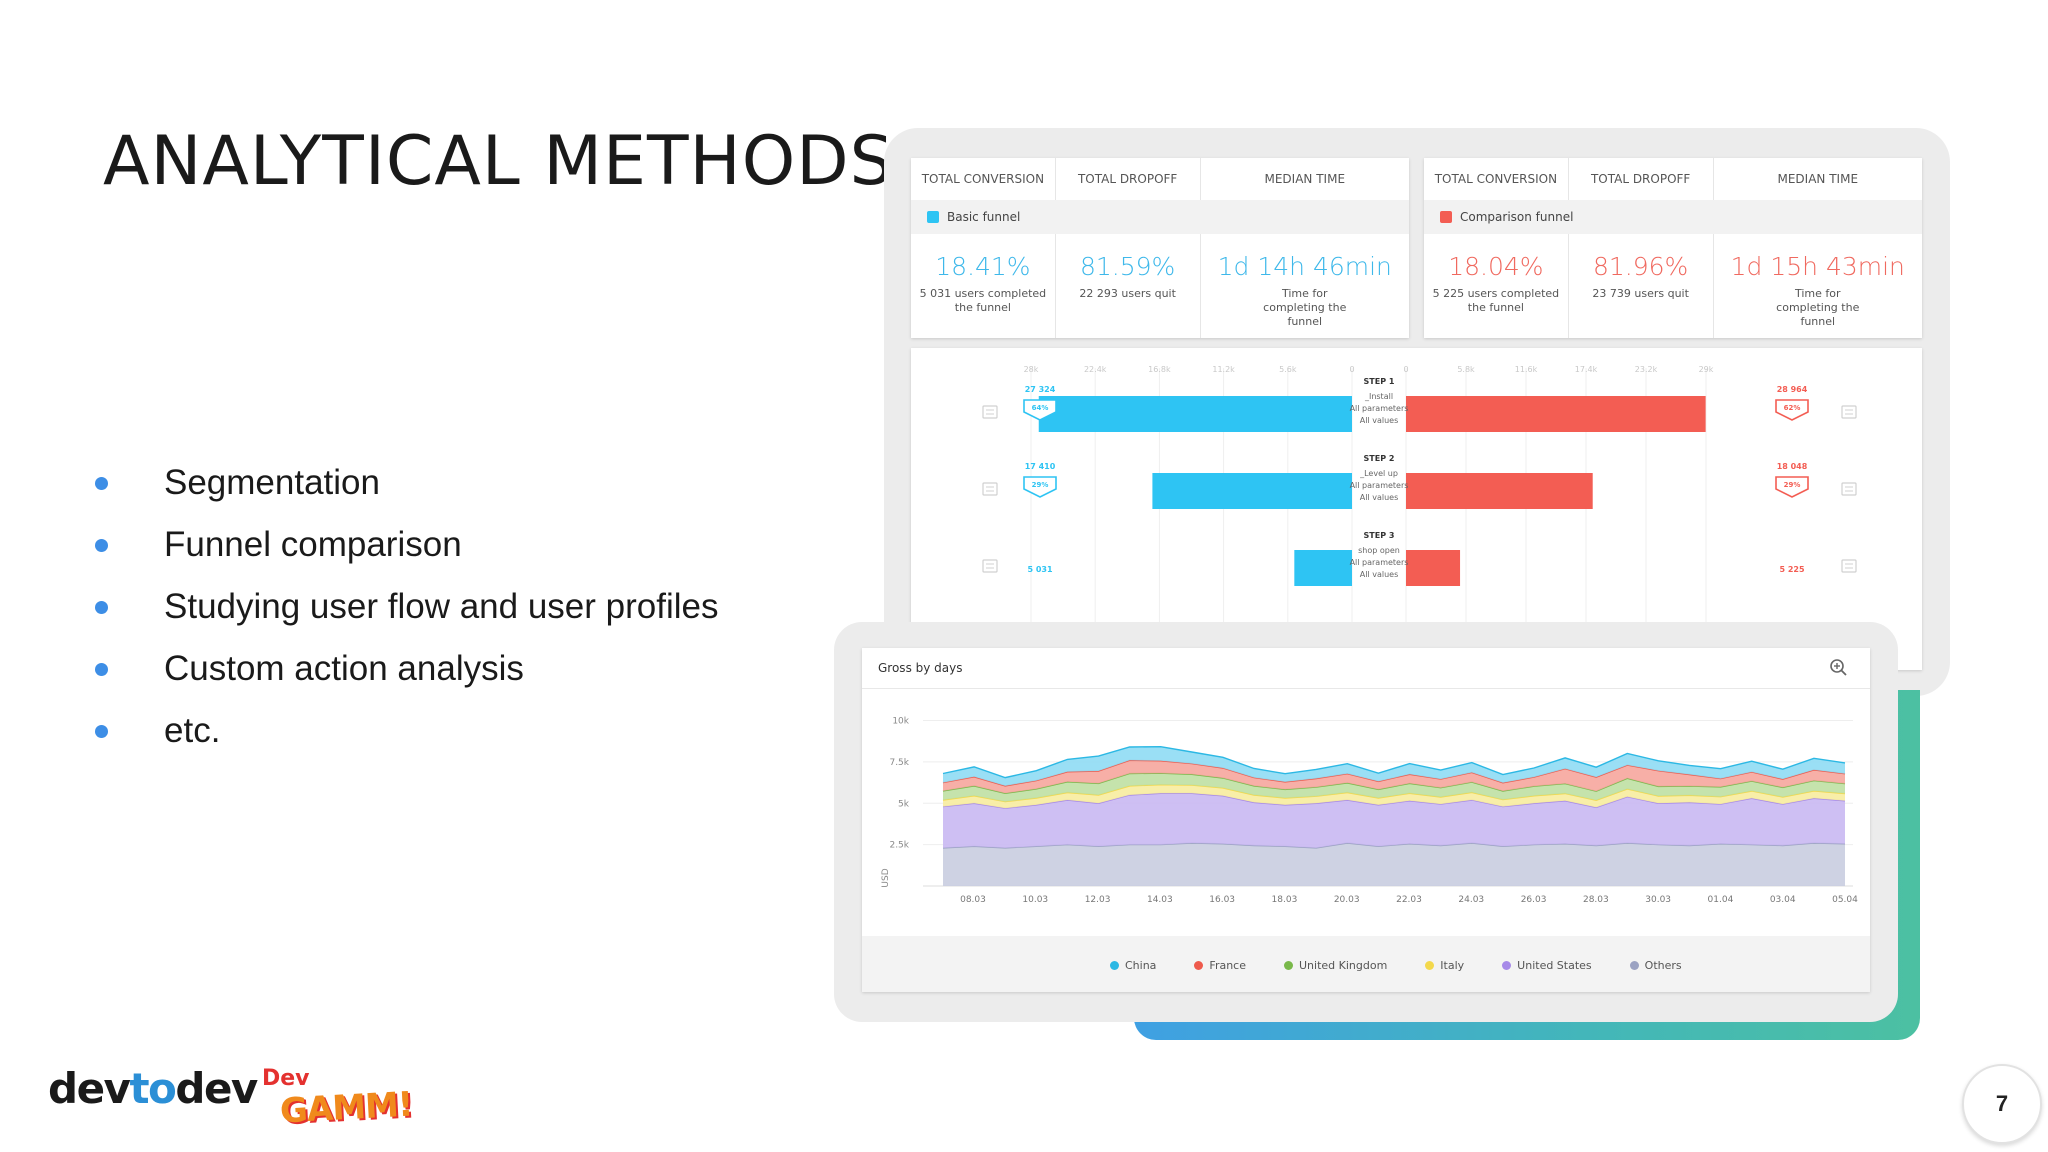 The height and width of the screenshot is (1152, 2048). Describe the element at coordinates (1160, 900) in the screenshot. I see `x-tick-label: 14.03` at that location.